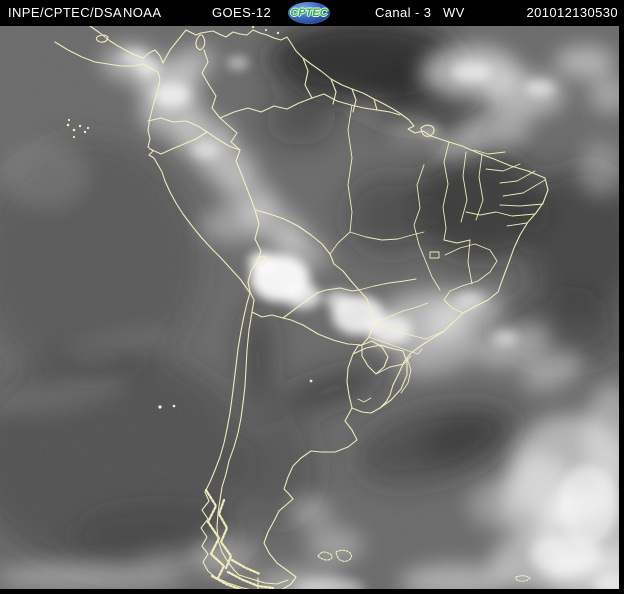 The width and height of the screenshot is (624, 594). What do you see at coordinates (312, 591) in the screenshot?
I see `frame-edge-bottom` at bounding box center [312, 591].